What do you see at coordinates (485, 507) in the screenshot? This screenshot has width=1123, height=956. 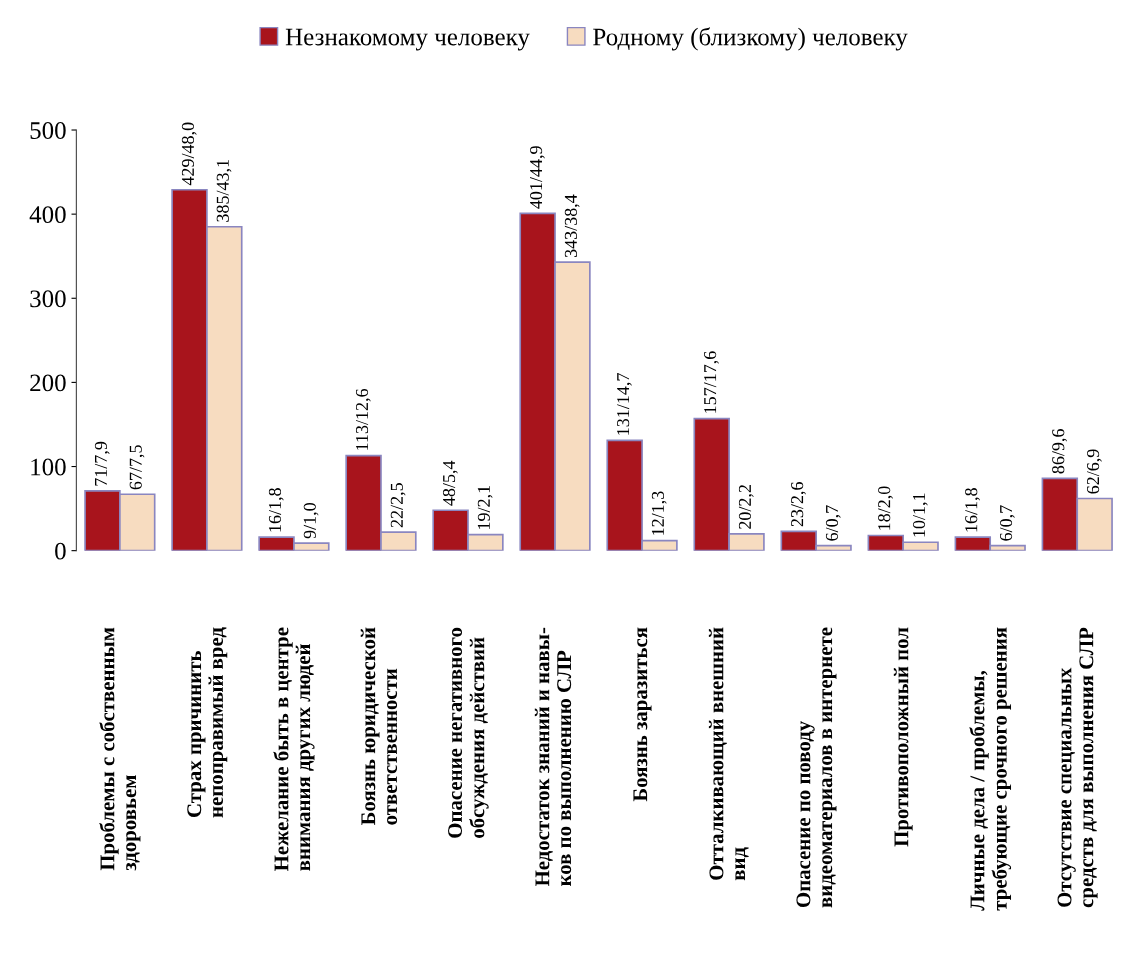 I see `data-label: 19/2,1` at bounding box center [485, 507].